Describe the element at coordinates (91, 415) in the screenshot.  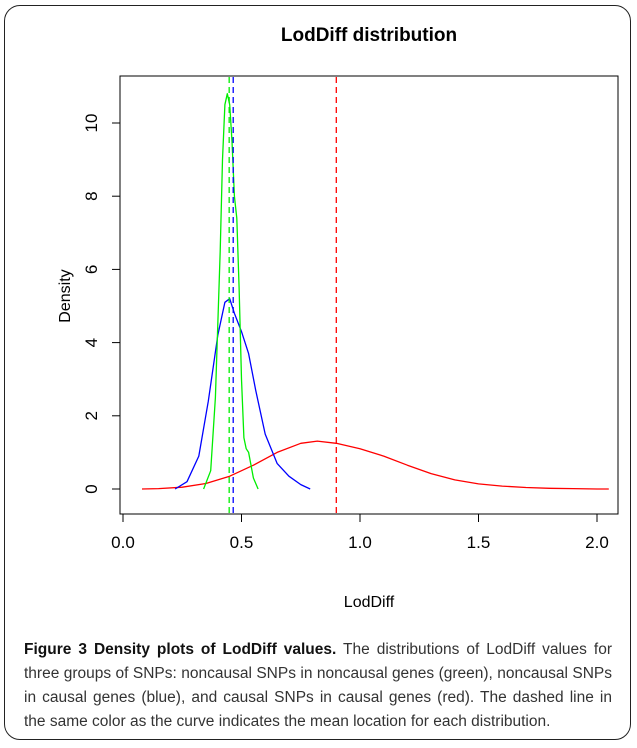
I see `y-tick-label: 2` at that location.